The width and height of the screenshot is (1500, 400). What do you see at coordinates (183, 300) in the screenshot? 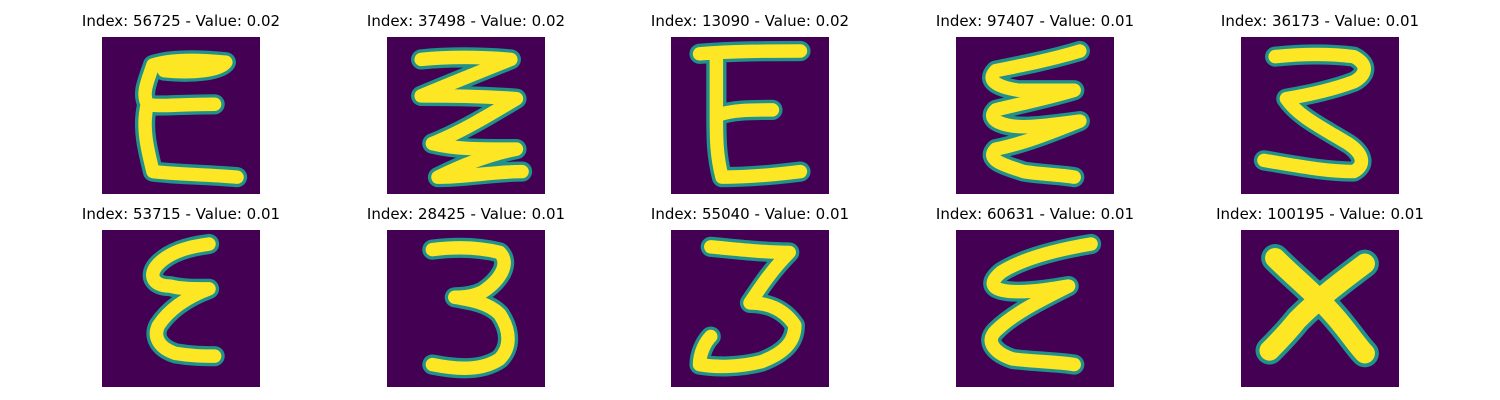
I see `glyph-epsilon` at bounding box center [183, 300].